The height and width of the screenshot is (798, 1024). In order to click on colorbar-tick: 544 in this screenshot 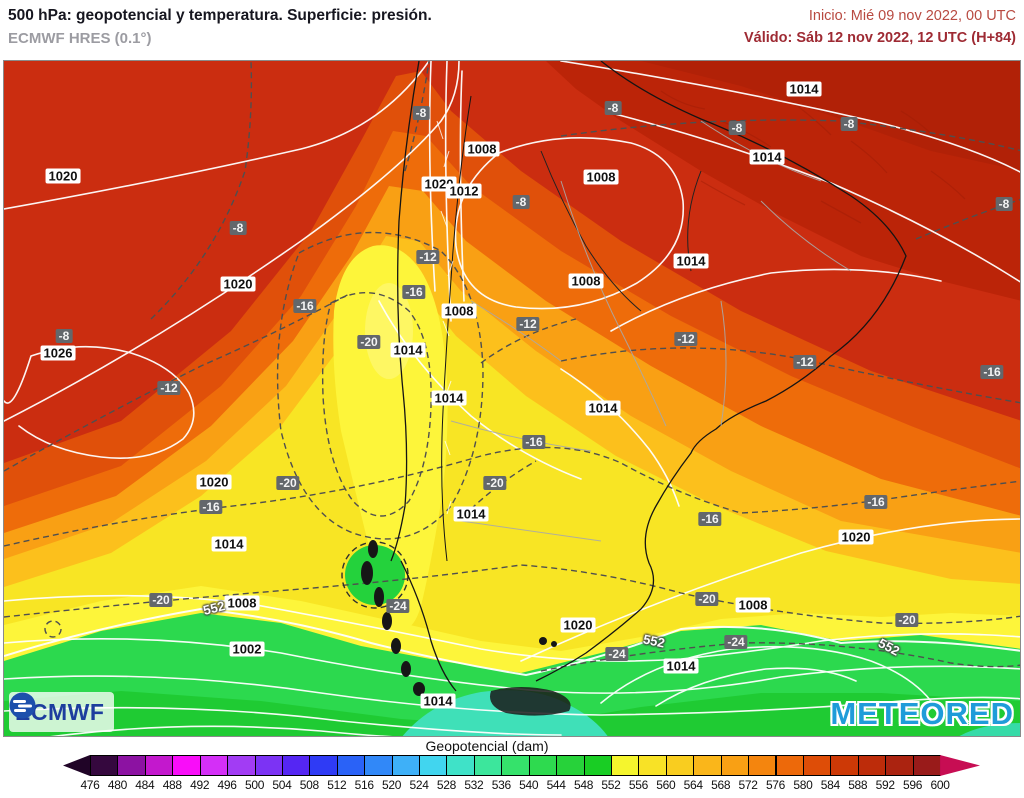, I will do `click(556, 785)`.